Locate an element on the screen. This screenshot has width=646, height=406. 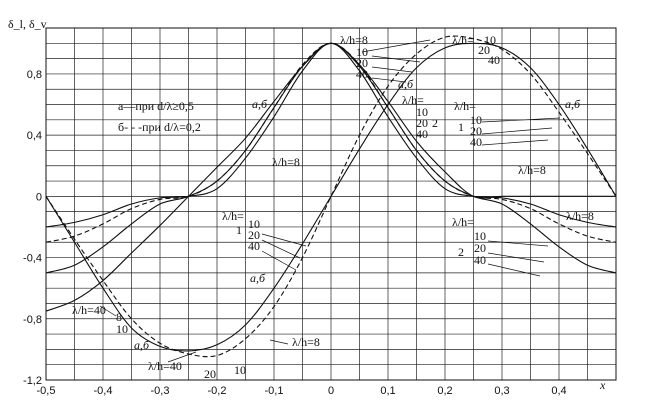
x-tick-label: 0,3 is located at coordinates (501, 391).